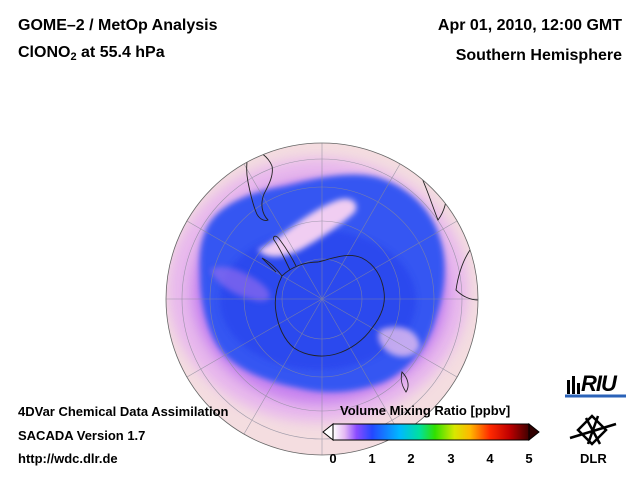 This screenshot has width=640, height=480. Describe the element at coordinates (120, 52) in the screenshot. I see `species-suffix: at 55.4 hPa` at that location.